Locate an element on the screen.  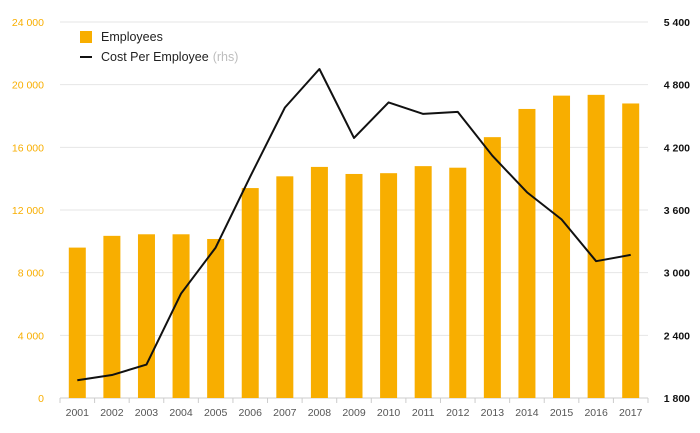
x-tick-label: 2015 is located at coordinates (562, 413).